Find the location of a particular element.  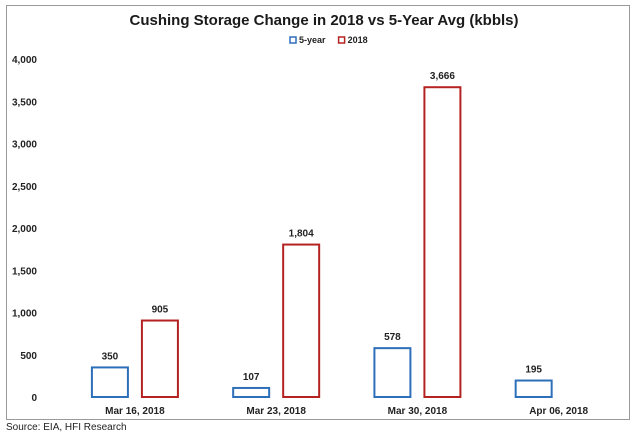

x-tick-label: Mar 16, 2018 is located at coordinates (135, 411).